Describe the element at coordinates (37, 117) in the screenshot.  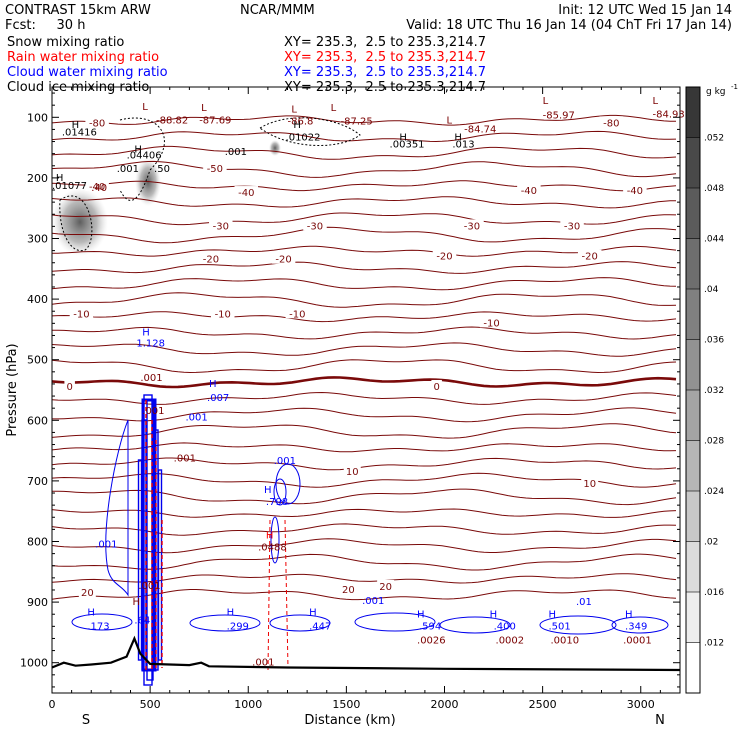
I see `y-tick-label: 100` at that location.